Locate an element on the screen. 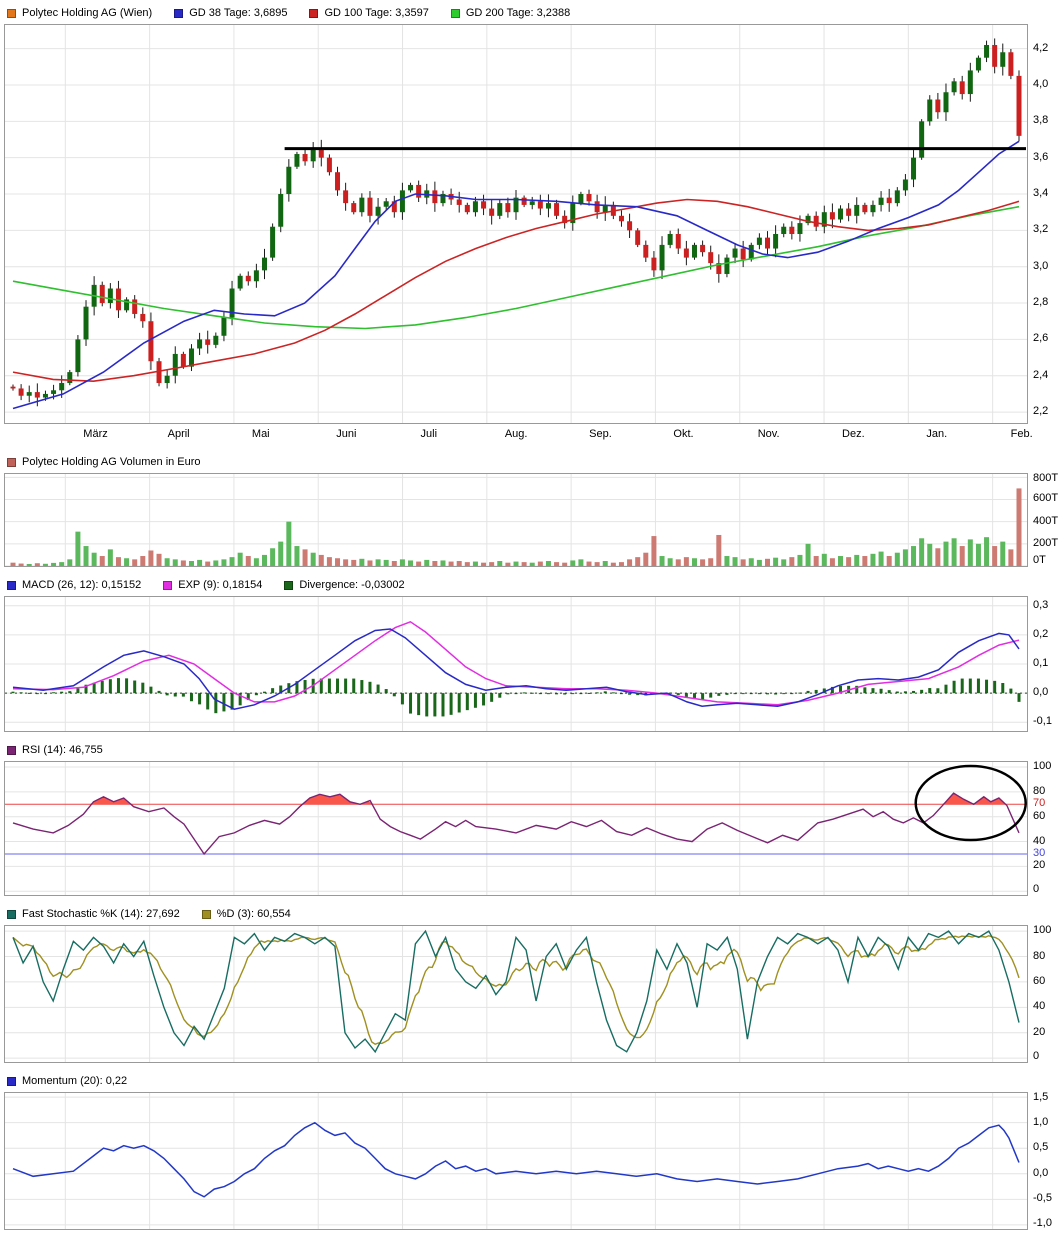 This screenshot has height=1234, width=1064. legend-label: MACD (26, 12): 0,15152 is located at coordinates (82, 585).